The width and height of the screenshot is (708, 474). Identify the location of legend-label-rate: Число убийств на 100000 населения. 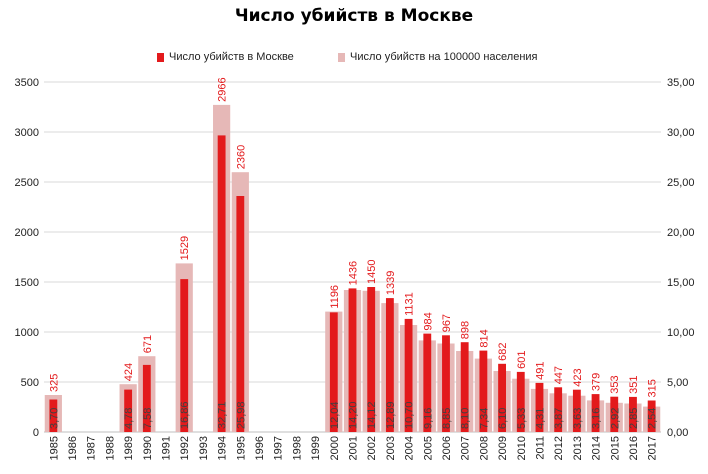
(444, 57).